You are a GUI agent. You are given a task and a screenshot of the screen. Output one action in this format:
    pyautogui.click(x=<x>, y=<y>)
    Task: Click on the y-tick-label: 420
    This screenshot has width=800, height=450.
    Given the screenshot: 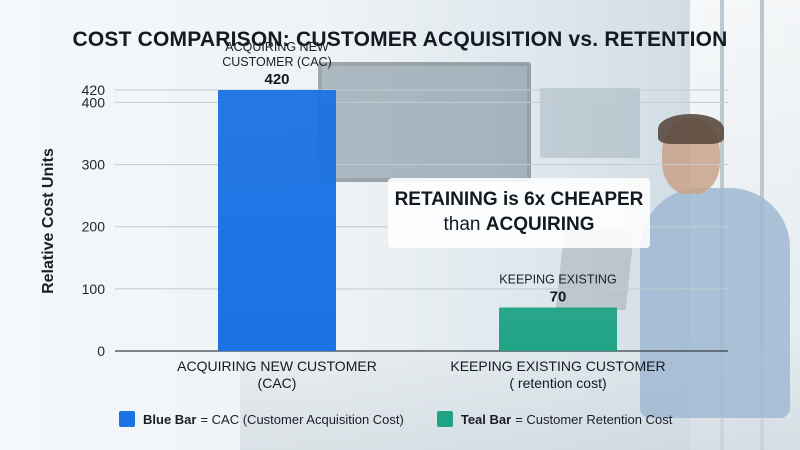 What is the action you would take?
    pyautogui.click(x=94, y=90)
    